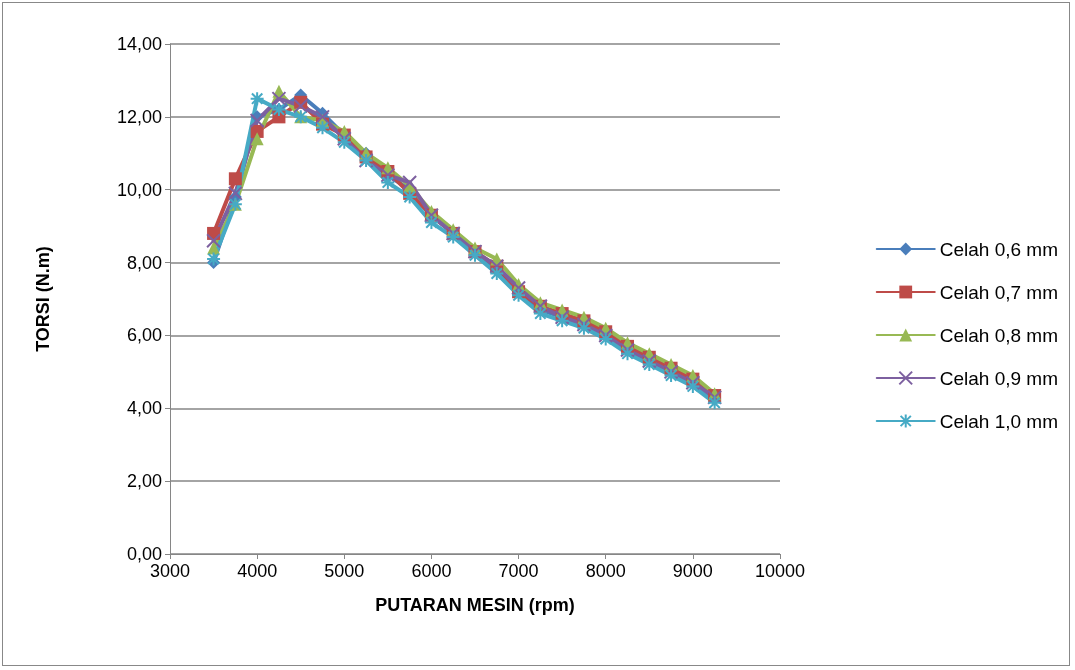  Describe the element at coordinates (344, 571) in the screenshot. I see `x-tick-label: 5000` at that location.